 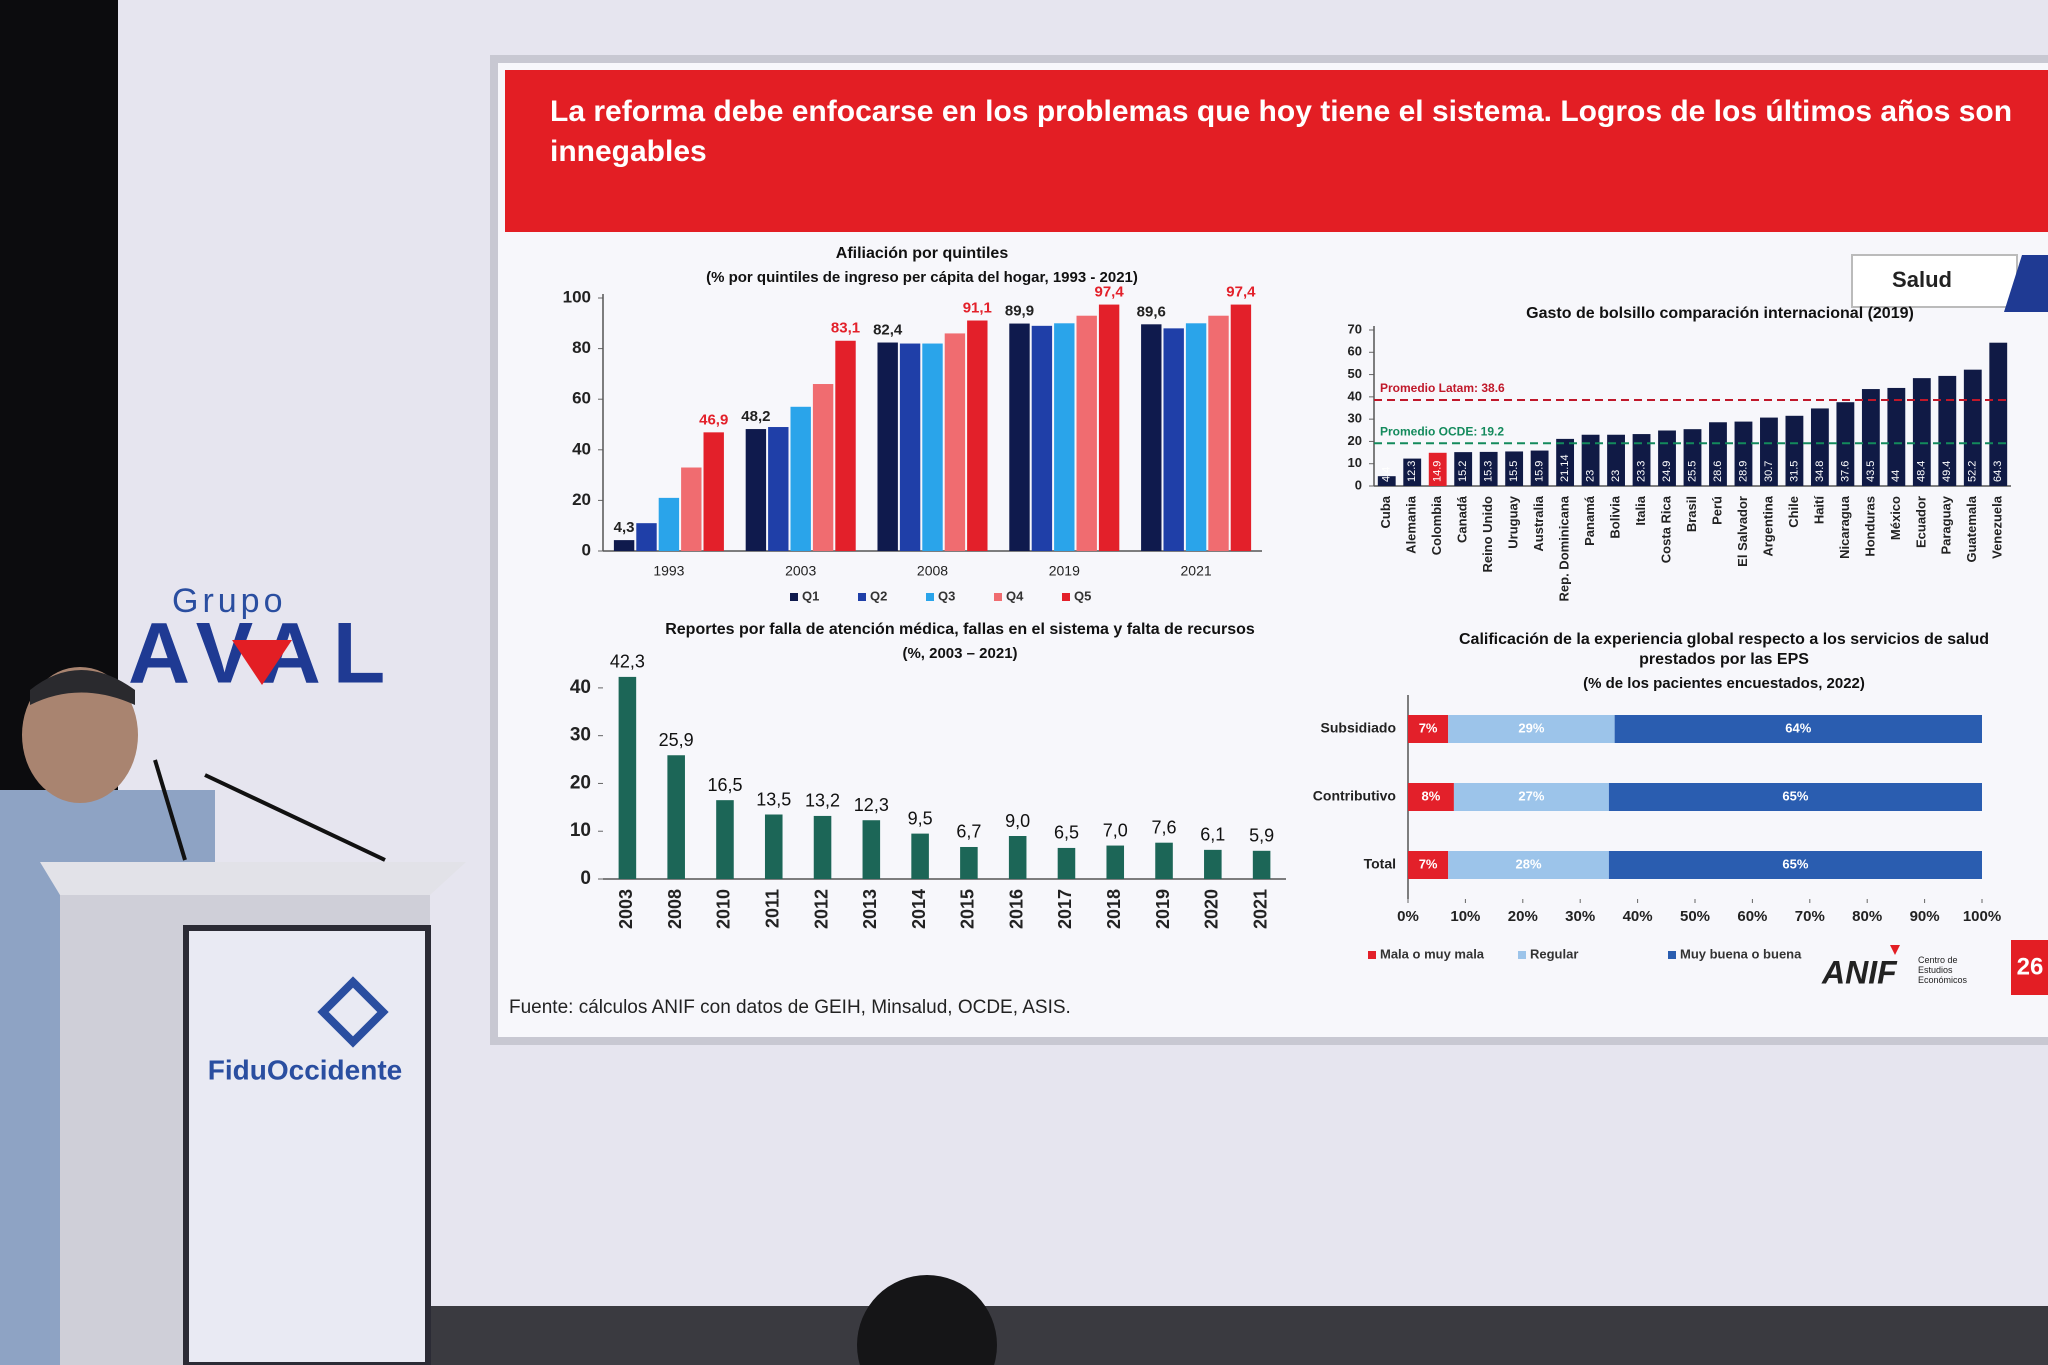 What do you see at coordinates (919, 909) in the screenshot?
I see `x-tick-label: 2014` at bounding box center [919, 909].